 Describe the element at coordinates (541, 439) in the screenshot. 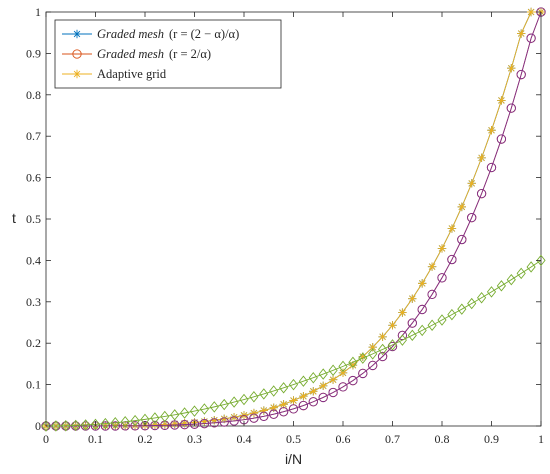

I see `x-tick-label: 1` at that location.